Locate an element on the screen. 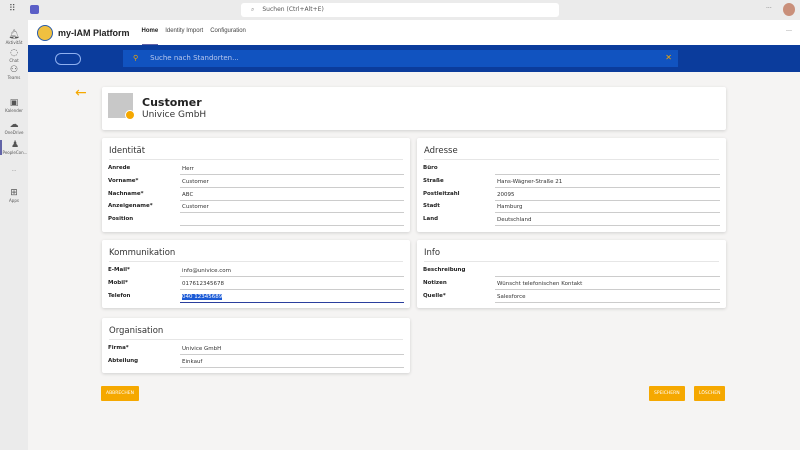 The height and width of the screenshot is (450, 800). field-input: Salesforce is located at coordinates (607, 297).